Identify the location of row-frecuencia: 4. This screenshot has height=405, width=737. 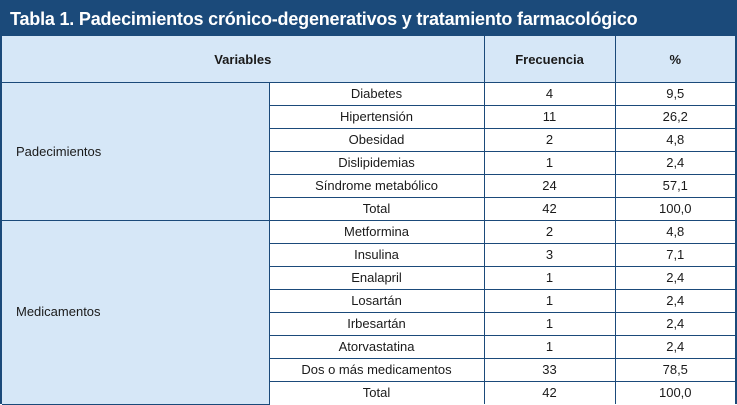
(550, 94).